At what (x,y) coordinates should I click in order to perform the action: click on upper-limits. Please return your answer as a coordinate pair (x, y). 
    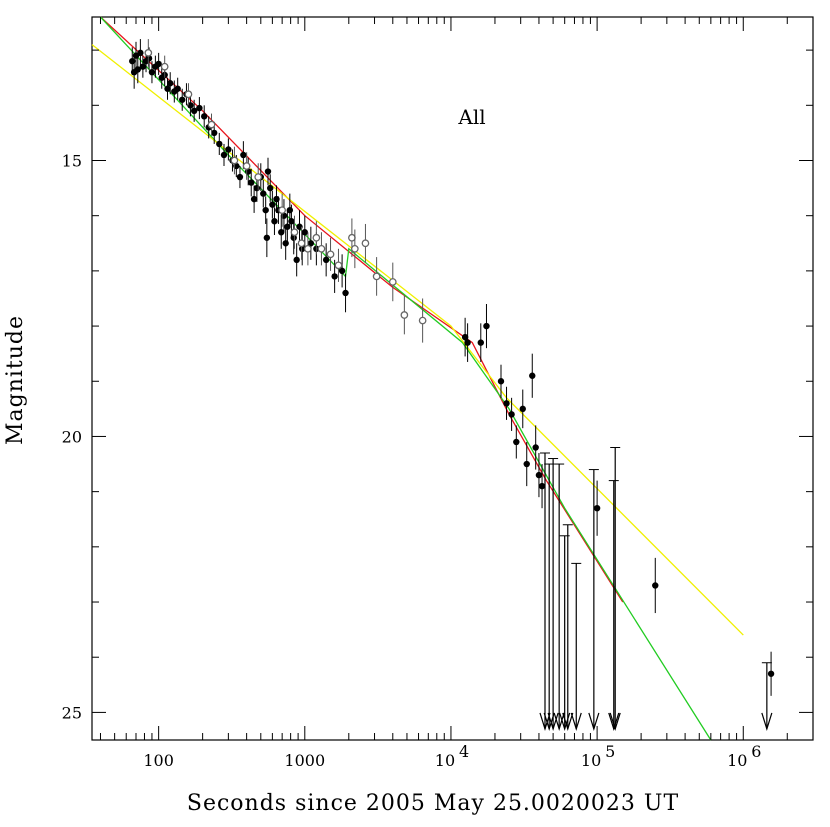
    Looking at the image, I should click on (656, 588).